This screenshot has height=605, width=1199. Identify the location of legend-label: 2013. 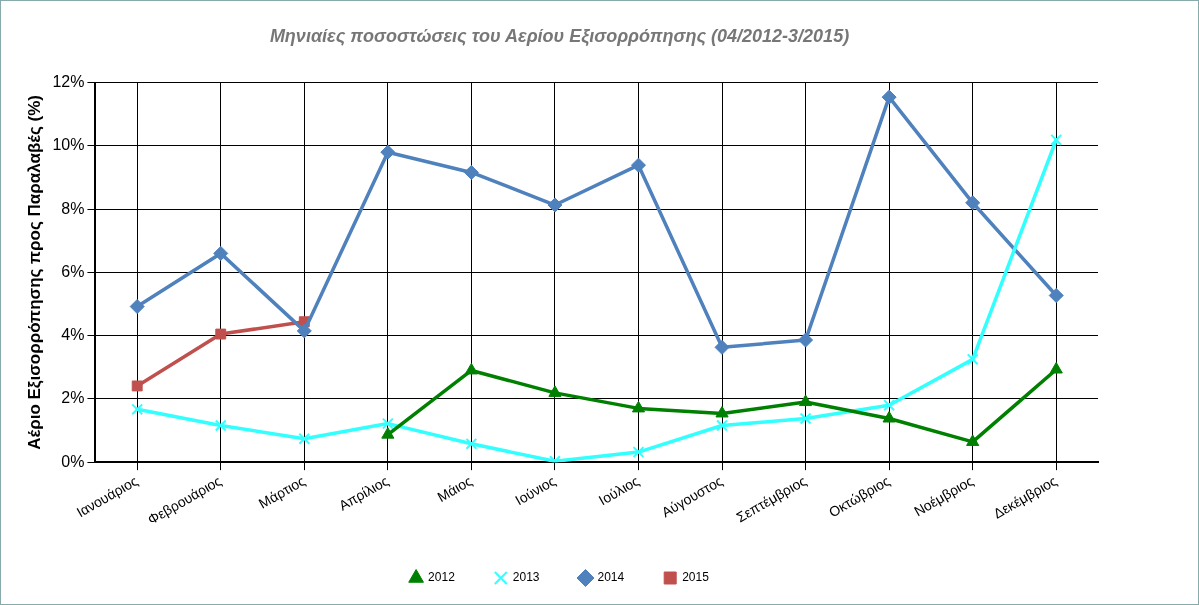
(526, 577).